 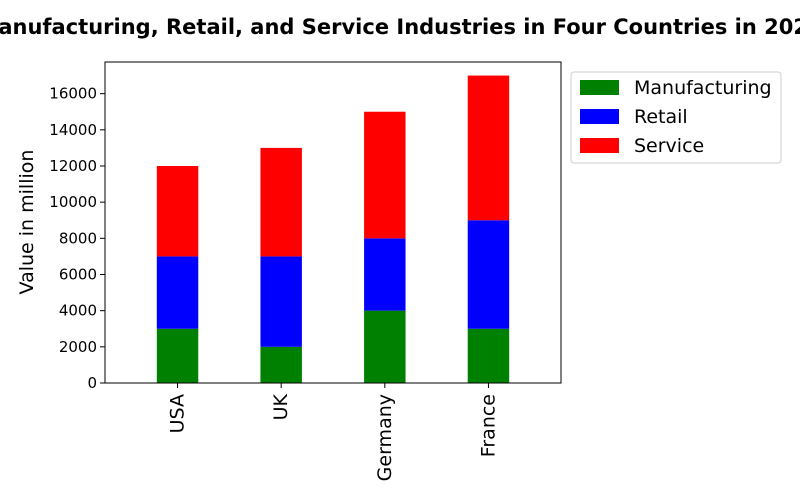 What do you see at coordinates (281, 364) in the screenshot?
I see `bar-uk-manufacturing` at bounding box center [281, 364].